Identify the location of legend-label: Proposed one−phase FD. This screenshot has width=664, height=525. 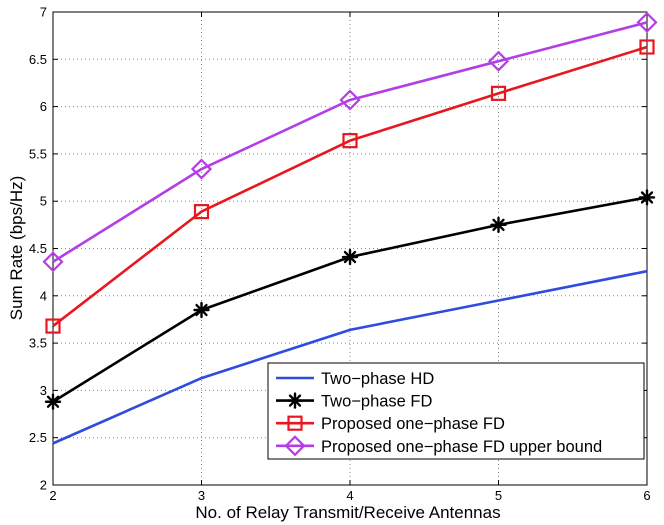
(413, 424).